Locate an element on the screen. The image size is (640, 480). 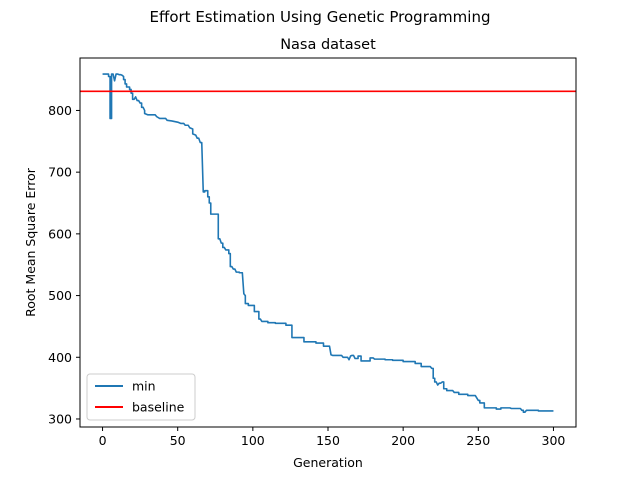
x-tick-label: 200 is located at coordinates (403, 440).